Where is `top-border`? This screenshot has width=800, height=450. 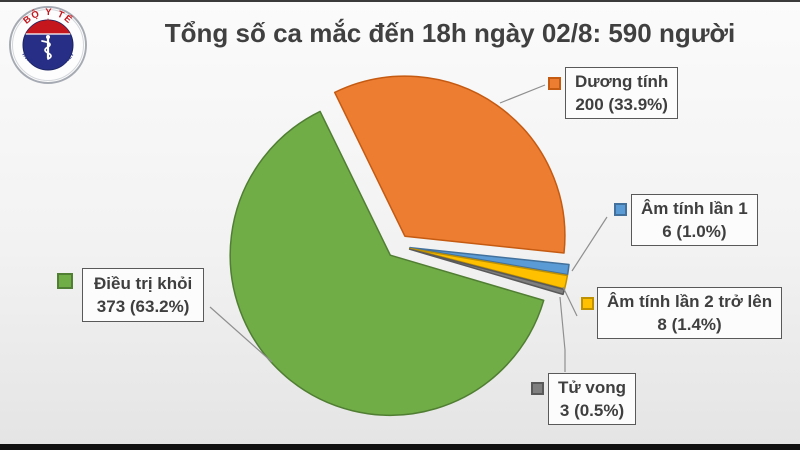 top-border is located at coordinates (400, 1).